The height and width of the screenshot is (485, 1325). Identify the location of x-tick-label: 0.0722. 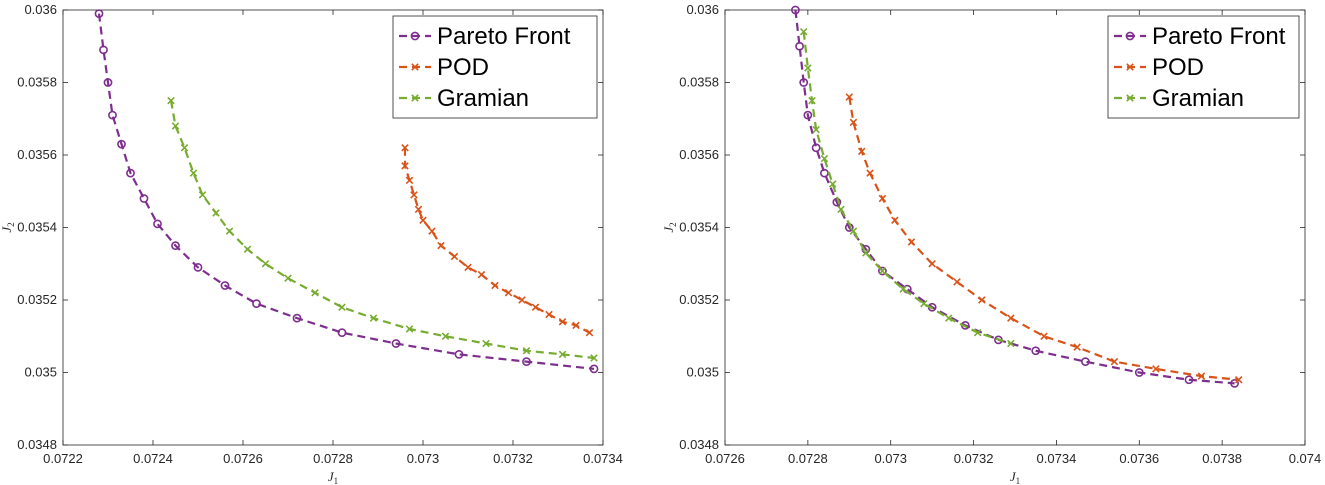
(63, 458).